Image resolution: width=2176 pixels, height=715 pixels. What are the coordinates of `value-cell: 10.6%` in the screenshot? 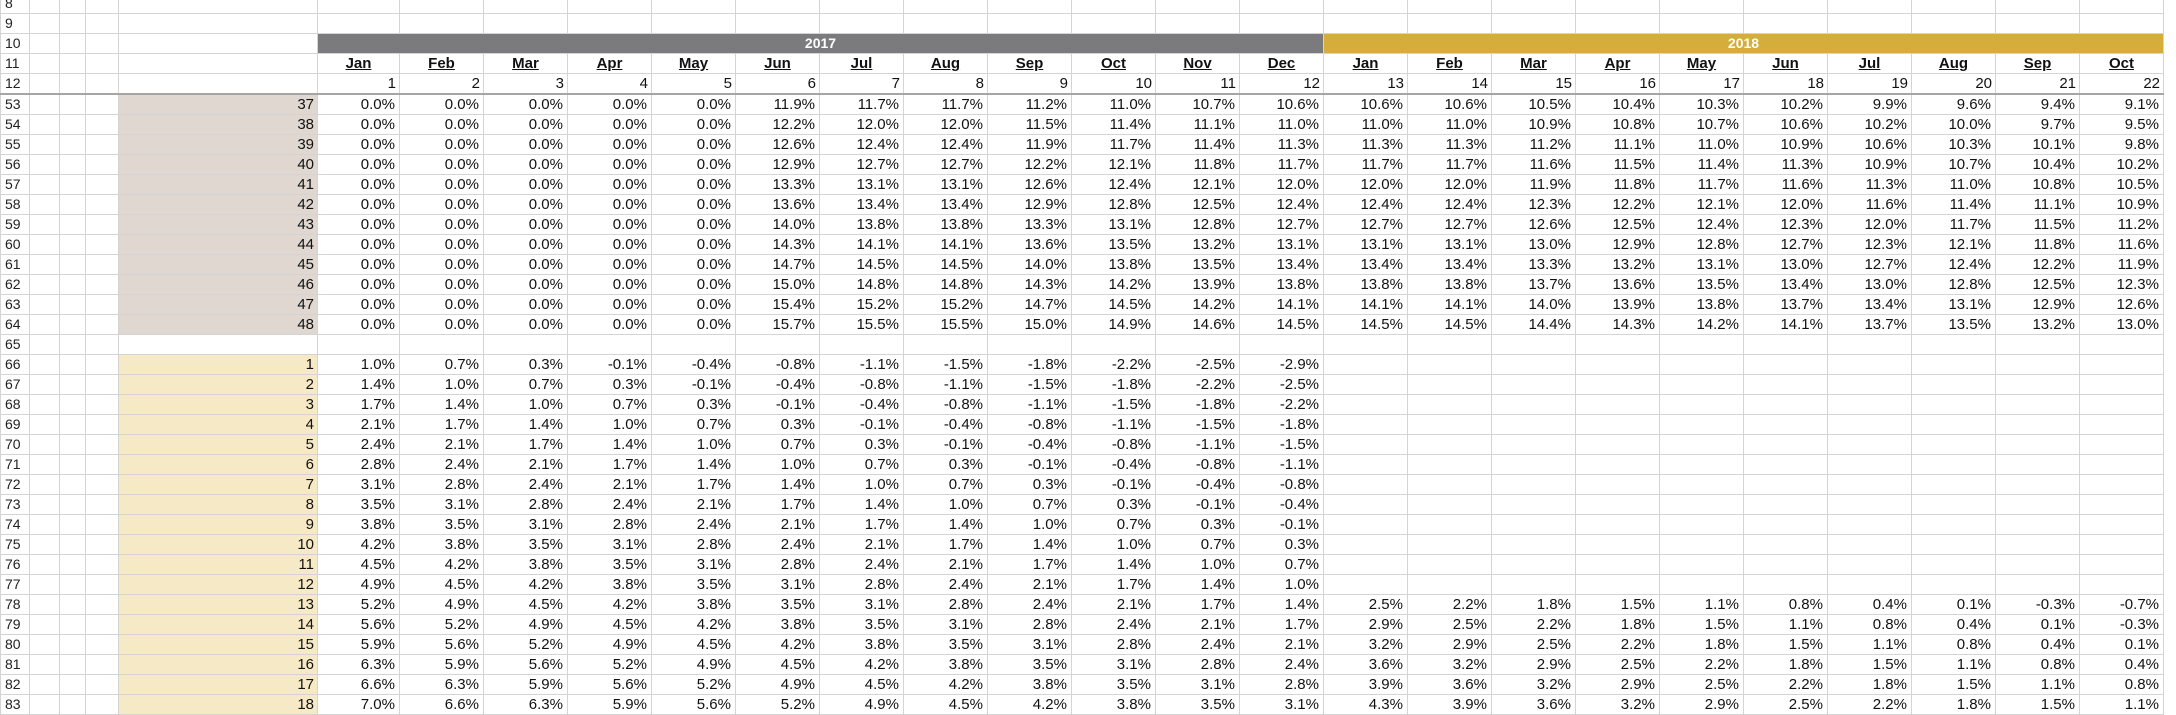 It's located at (1785, 124).